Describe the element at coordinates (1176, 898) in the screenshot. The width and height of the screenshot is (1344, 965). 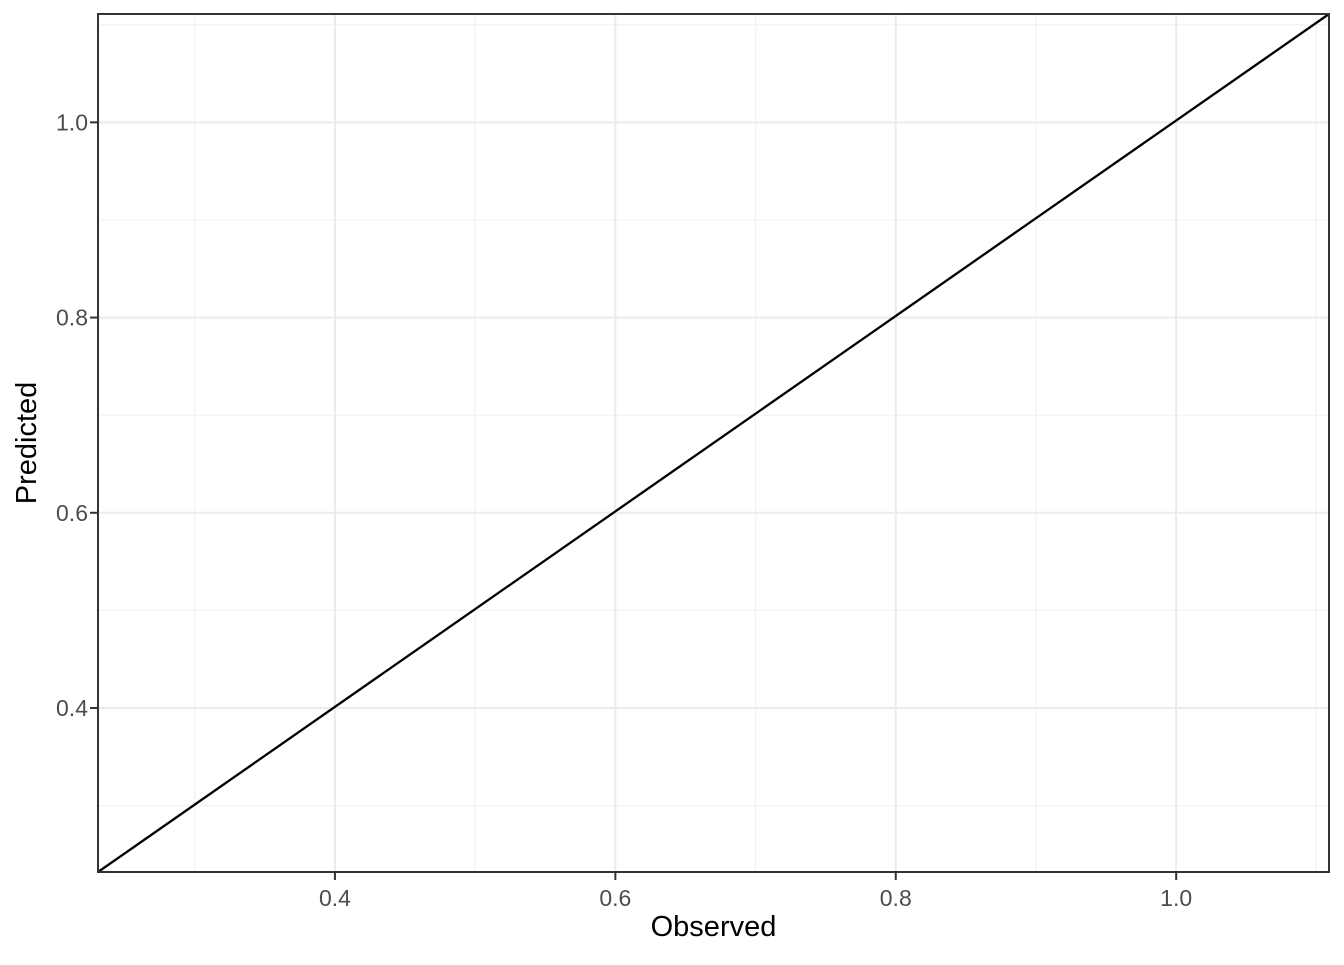
I see `x-tick-label: 1.0` at that location.